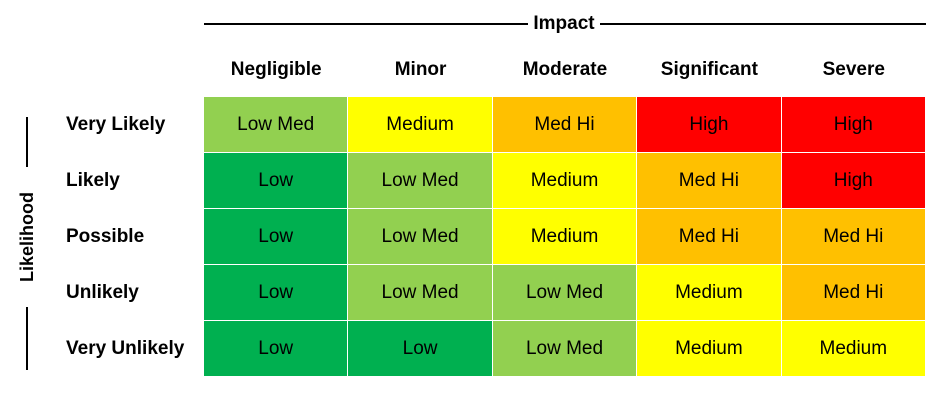 Image resolution: width=936 pixels, height=401 pixels. Describe the element at coordinates (763, 24) in the screenshot. I see `impact-axis-line-right` at that location.